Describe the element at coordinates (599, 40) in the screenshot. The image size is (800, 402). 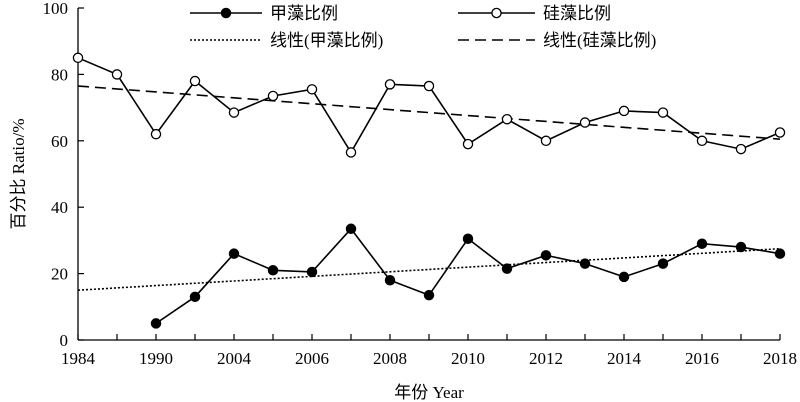
I see `legend-label: 线性(硅藻比例)` at that location.